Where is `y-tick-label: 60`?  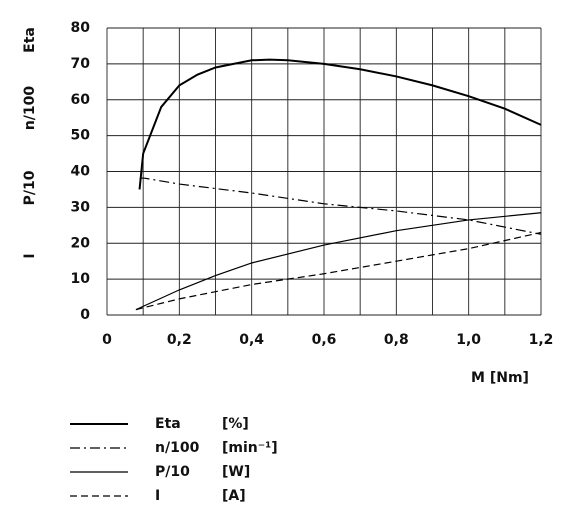 y-tick-label: 60 is located at coordinates (81, 100).